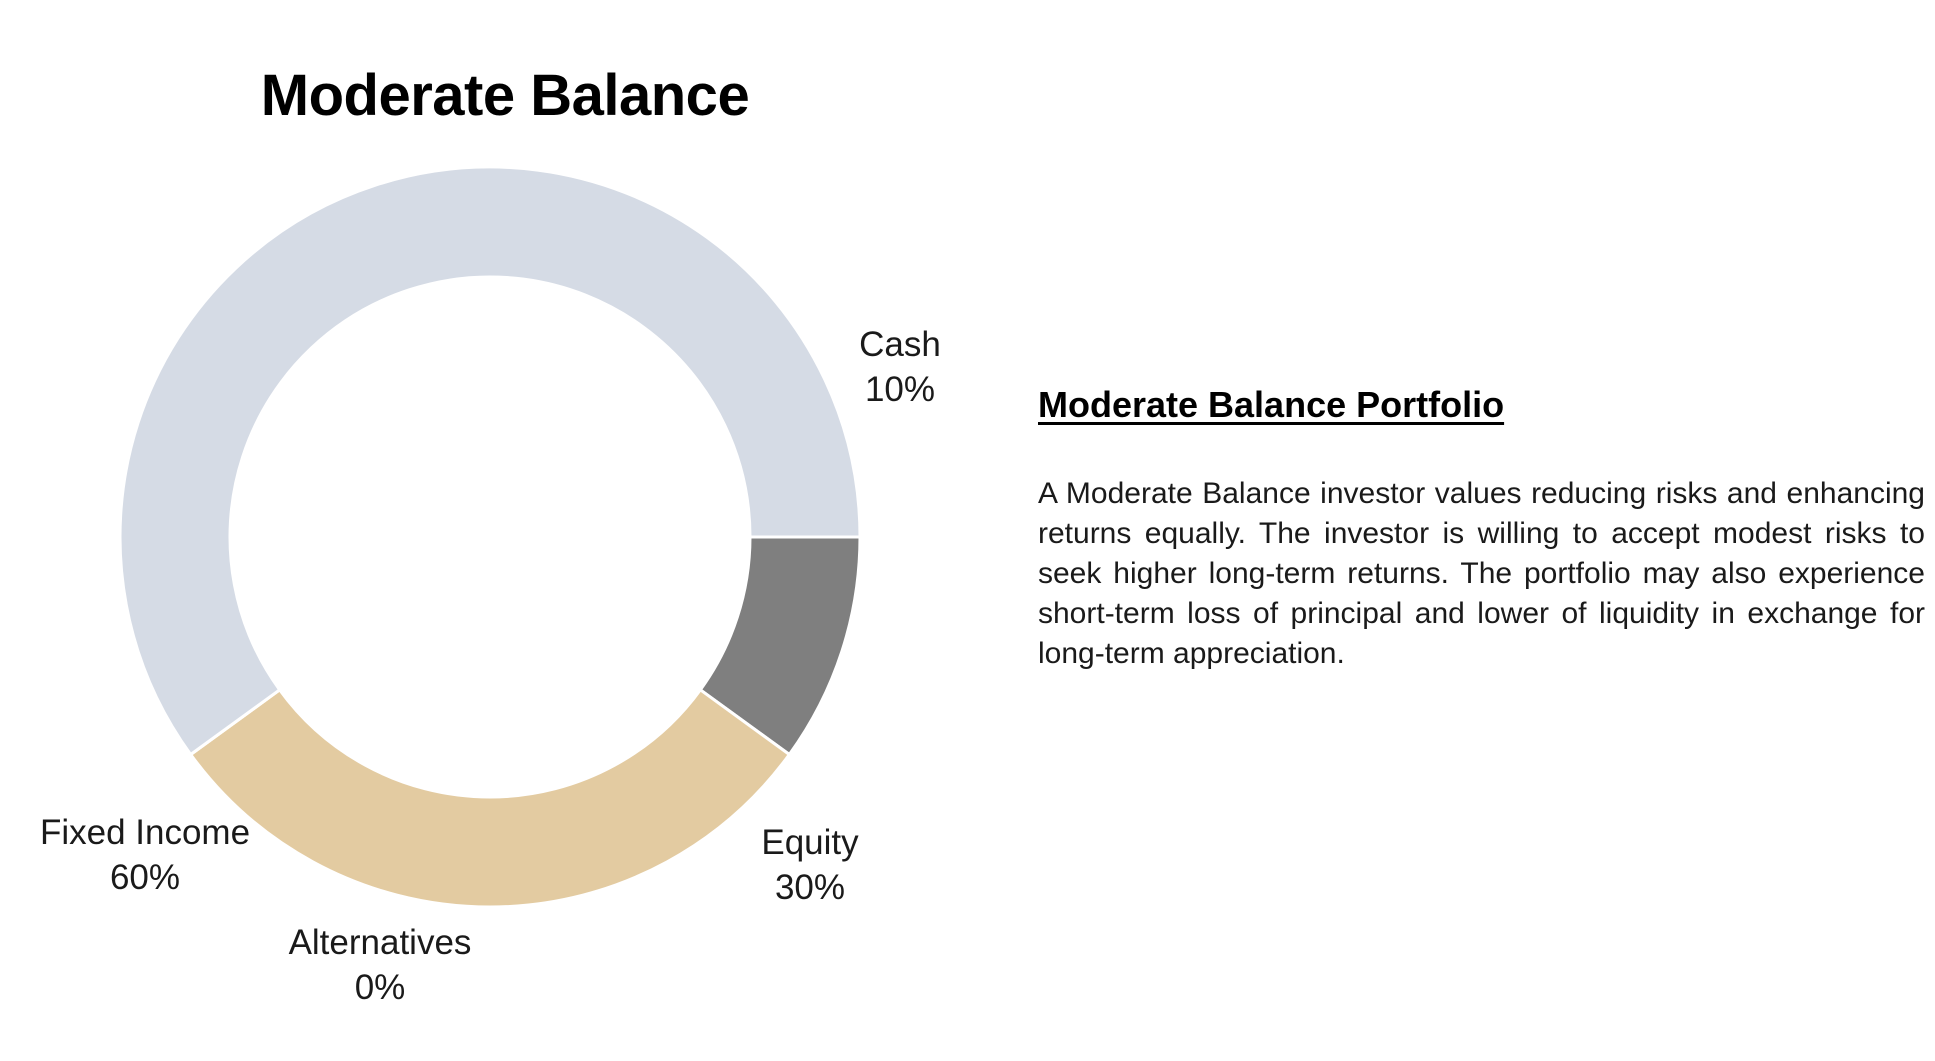  Describe the element at coordinates (900, 367) in the screenshot. I see `slice-label-cash: Cash 10%` at that location.